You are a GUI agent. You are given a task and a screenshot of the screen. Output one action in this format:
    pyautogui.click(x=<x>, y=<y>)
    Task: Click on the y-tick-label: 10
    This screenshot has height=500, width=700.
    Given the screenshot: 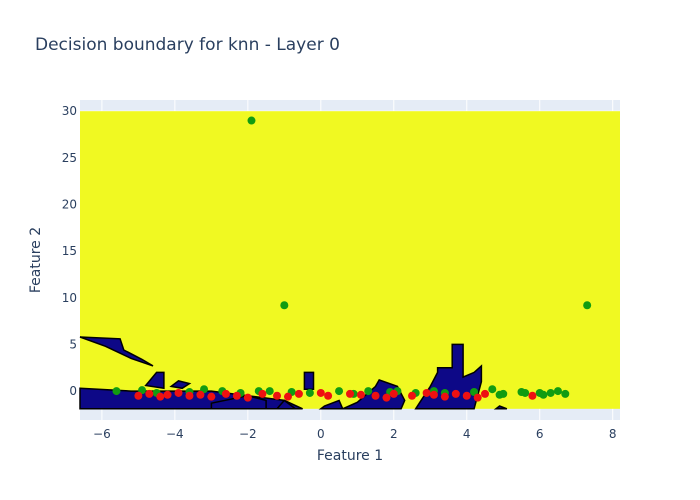 What is the action you would take?
    pyautogui.click(x=69, y=298)
    